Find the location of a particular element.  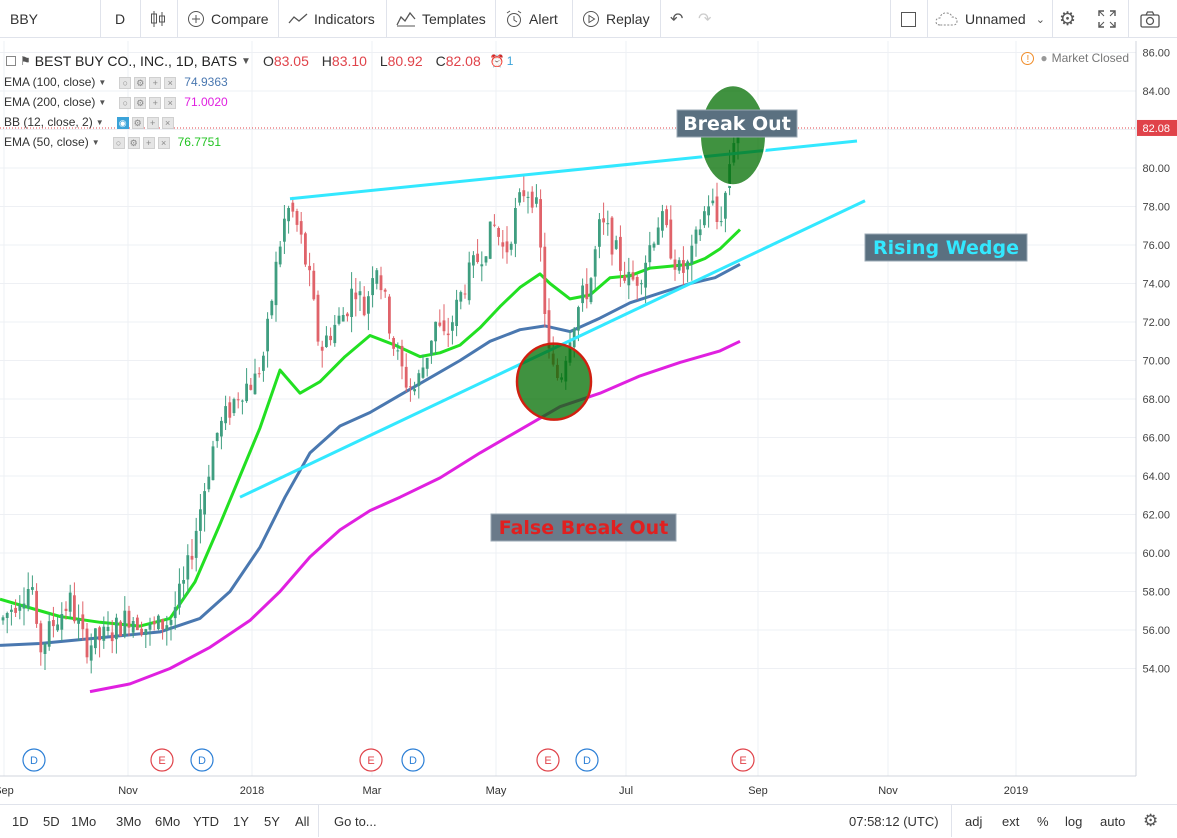

range-button-1y: 1Y is located at coordinates (241, 821).